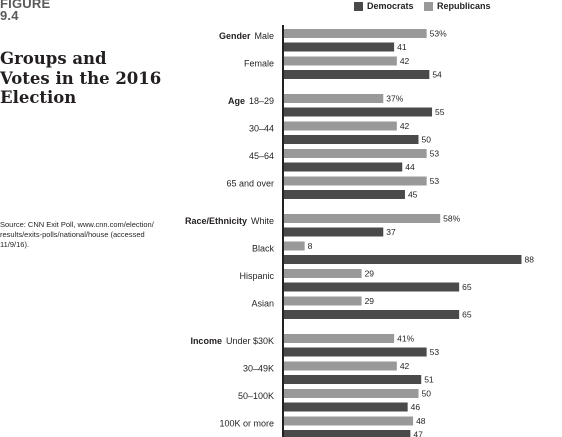  Describe the element at coordinates (261, 101) in the screenshot. I see `category-label: 18–29` at that location.